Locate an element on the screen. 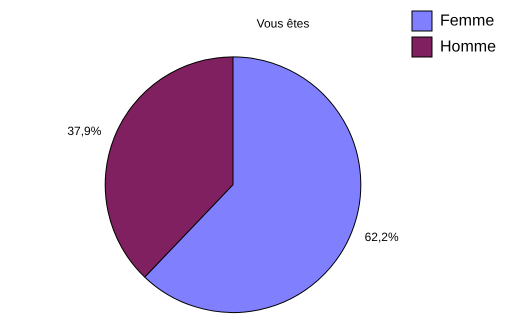 This screenshot has height=328, width=516. data-label: 37,9% is located at coordinates (84, 131).